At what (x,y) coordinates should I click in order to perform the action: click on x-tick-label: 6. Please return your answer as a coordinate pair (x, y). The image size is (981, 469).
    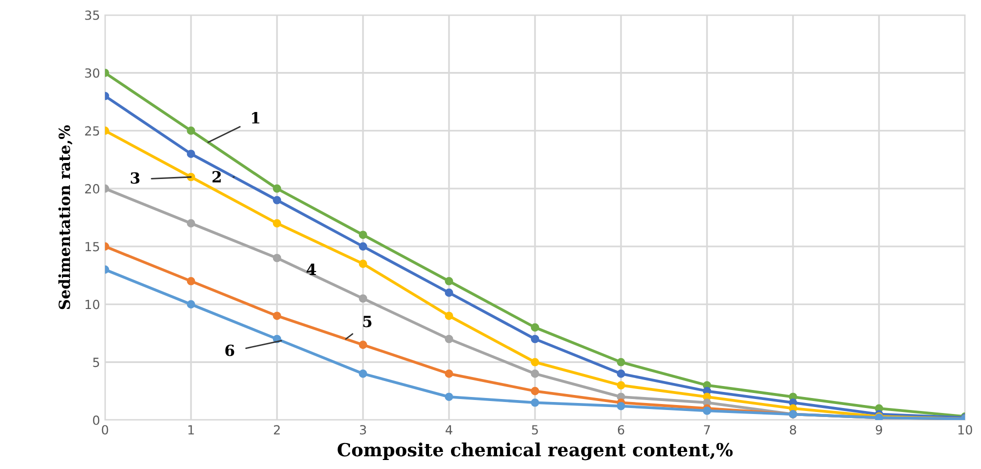
    Looking at the image, I should click on (621, 430).